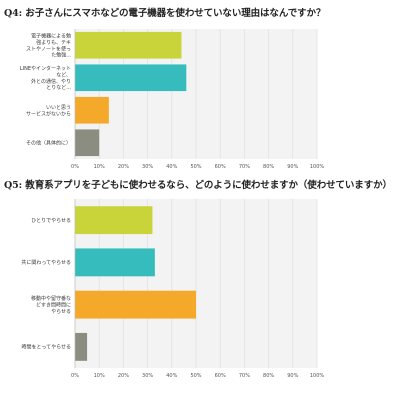 This screenshot has width=408, height=400. Describe the element at coordinates (51, 298) in the screenshot. I see `category-label-q5: 移動中や留守番な` at that location.